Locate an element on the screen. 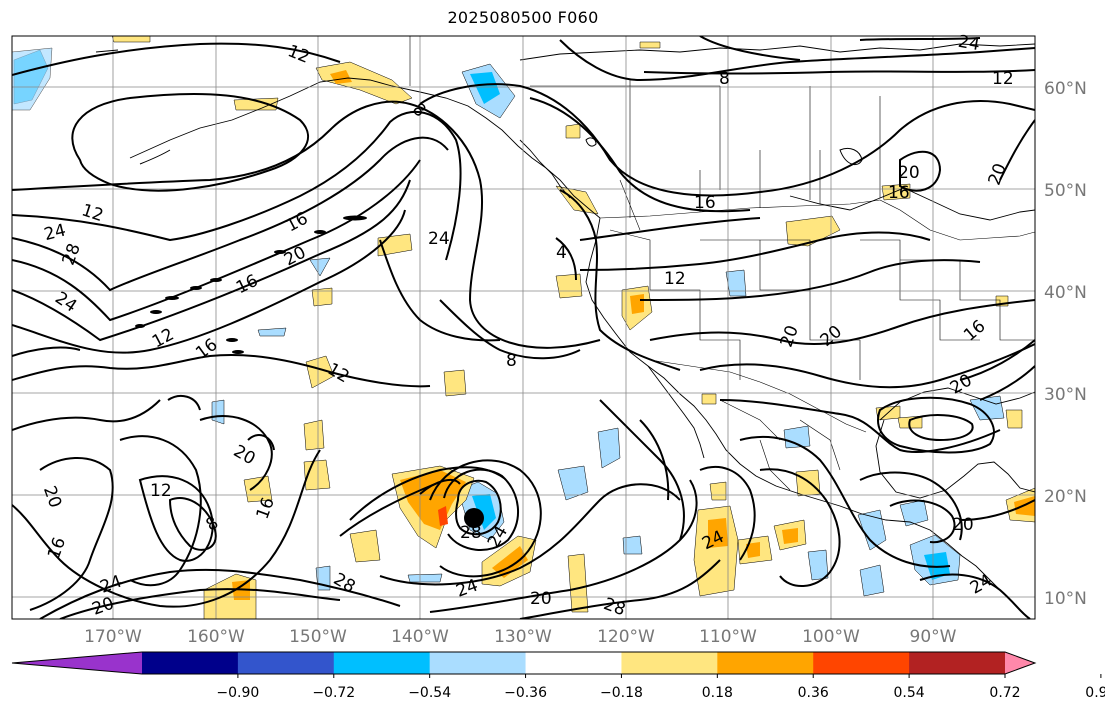 This screenshot has width=1105, height=716. lon-label-100w: 100°W is located at coordinates (831, 637).